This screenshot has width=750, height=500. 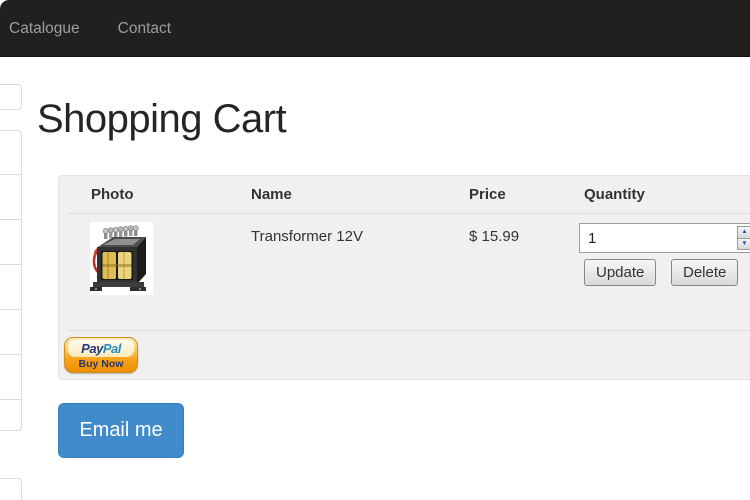 What do you see at coordinates (494, 236) in the screenshot?
I see `product-price: $ 15.99` at bounding box center [494, 236].